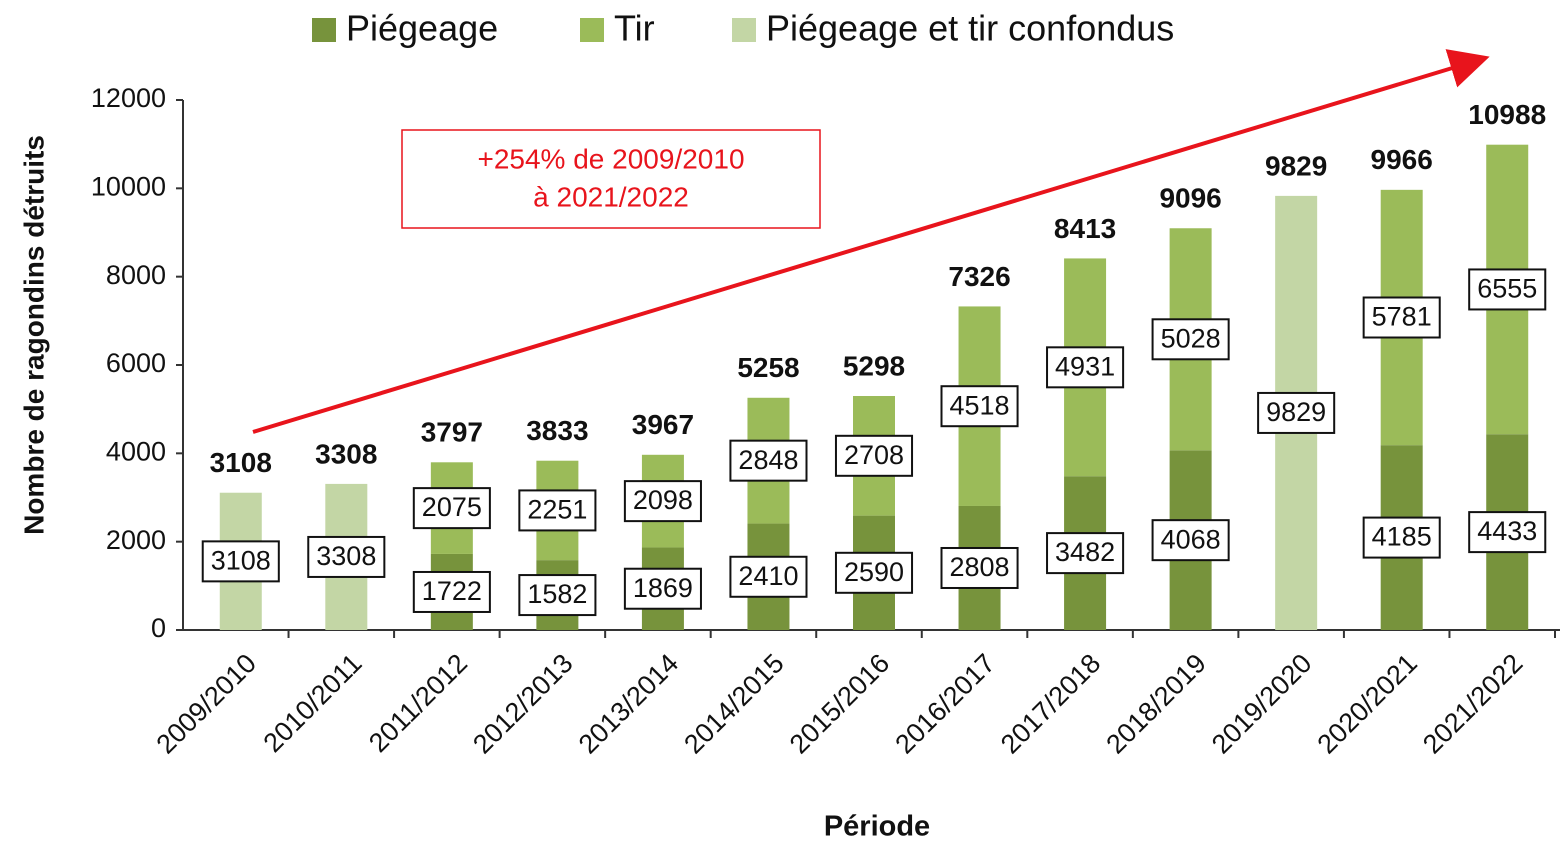 This screenshot has width=1563, height=842. What do you see at coordinates (128, 186) in the screenshot?
I see `y-tick-label: 10000` at bounding box center [128, 186].